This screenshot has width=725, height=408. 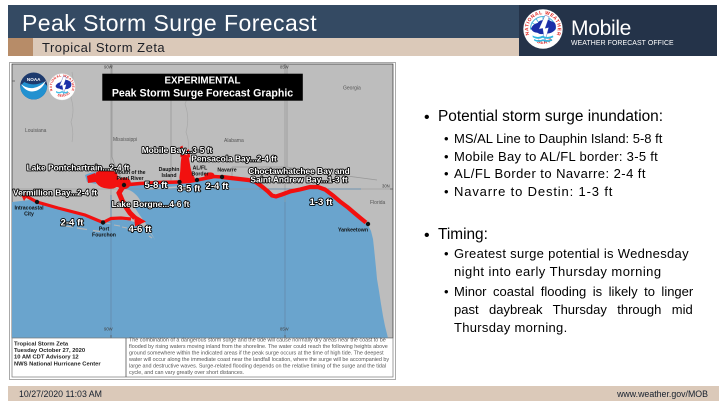 What do you see at coordinates (226, 171) in the screenshot?
I see `svg-text: Navarre` at bounding box center [226, 171].